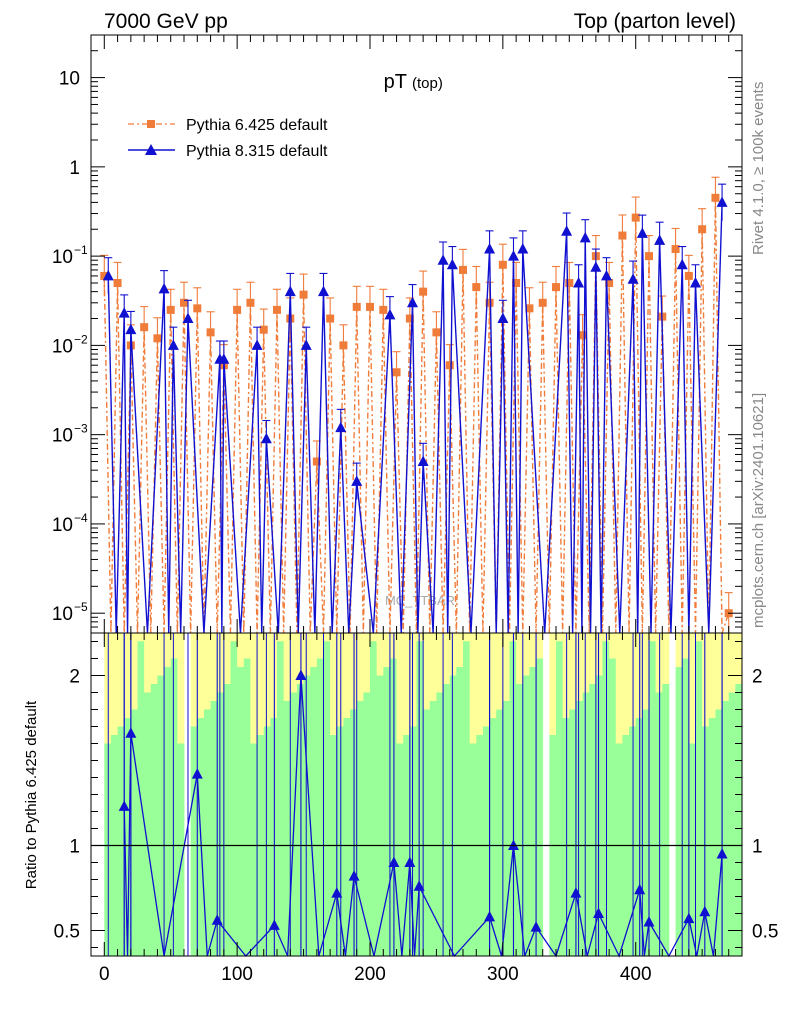 This screenshot has width=786, height=1029. I want to click on legend-entry-pythia6: Pythia 6.425 default, so click(228, 125).